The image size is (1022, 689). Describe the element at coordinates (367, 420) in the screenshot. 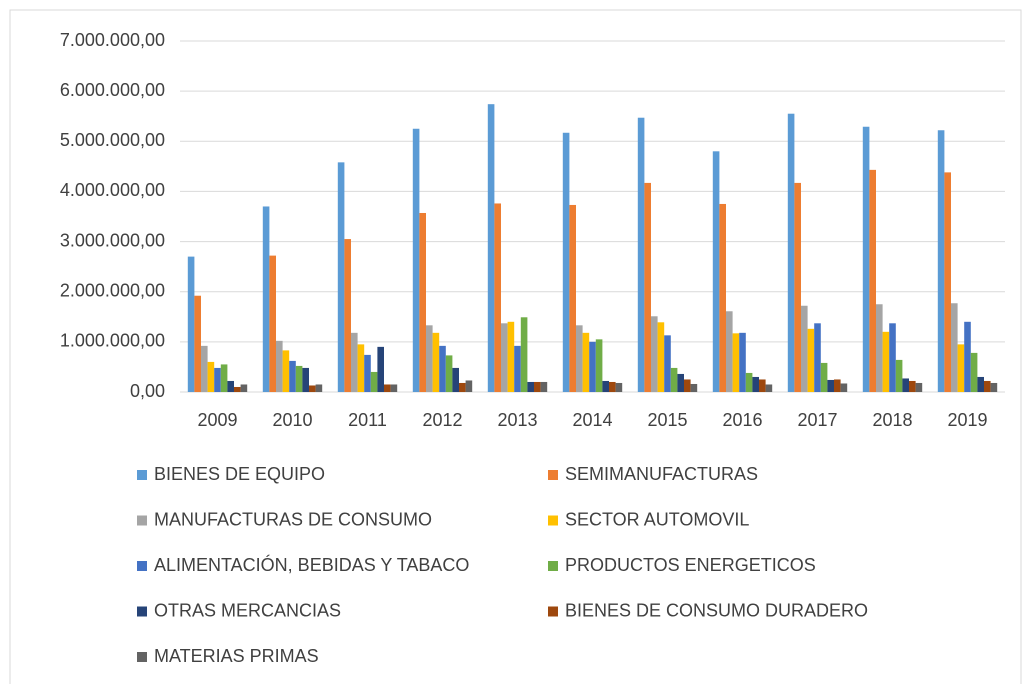

I see `x-tick-label: 2011` at that location.